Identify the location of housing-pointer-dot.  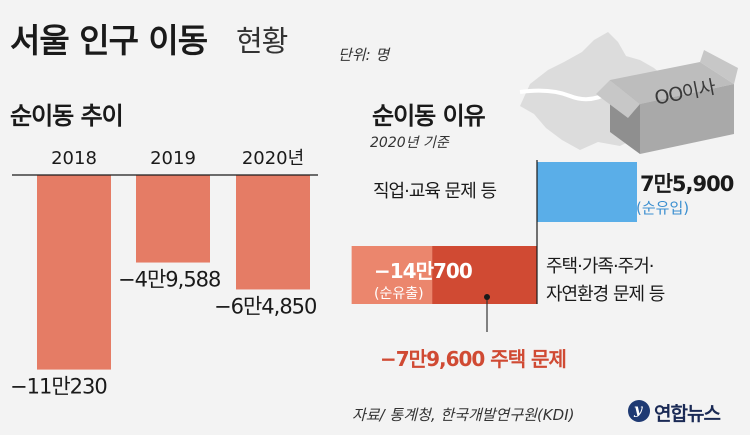
(487, 297).